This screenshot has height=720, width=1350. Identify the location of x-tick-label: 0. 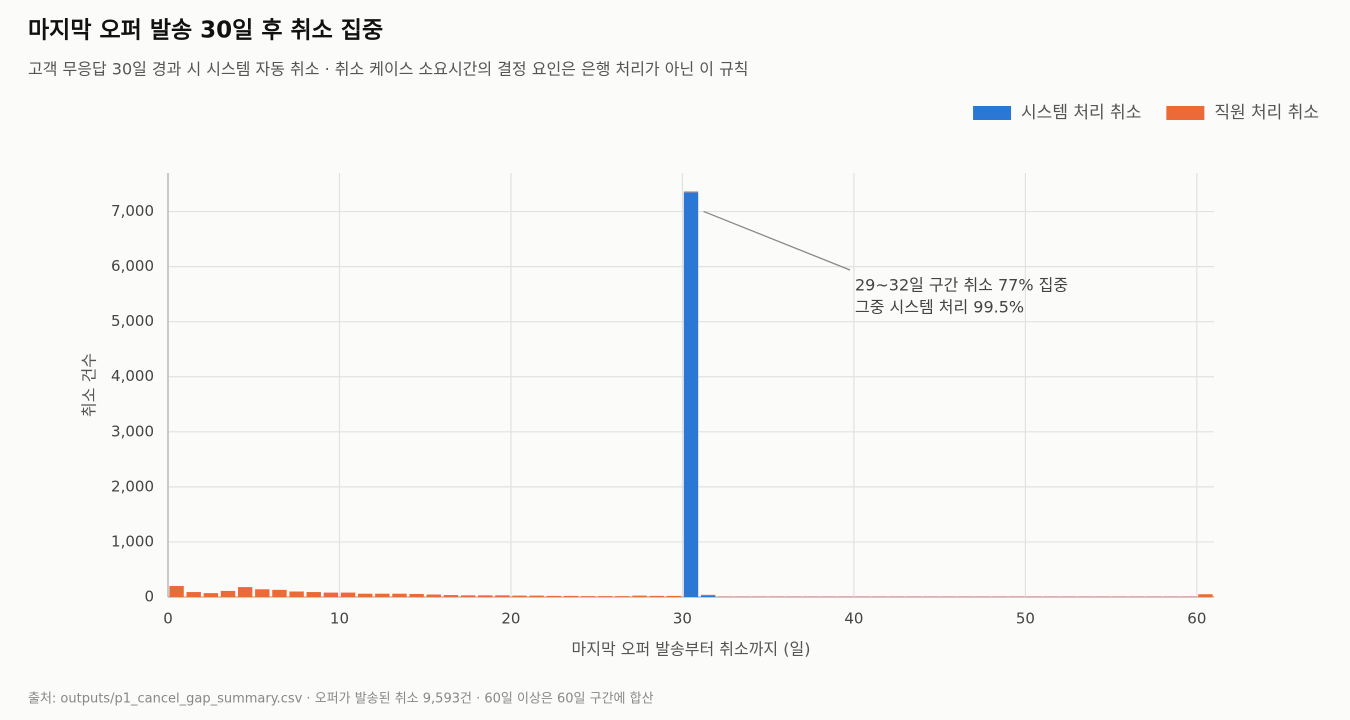
(168, 619).